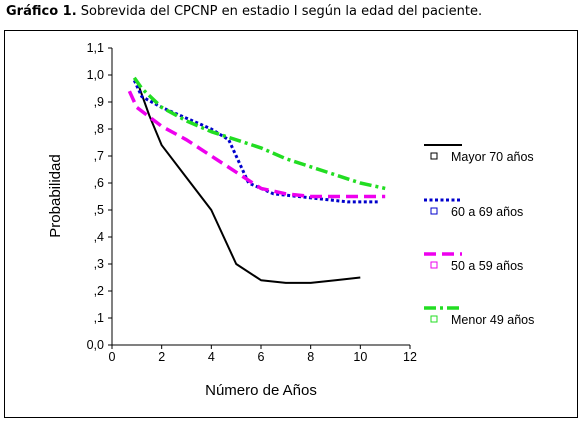  I want to click on y-tick-label: ,2, so click(99, 291).